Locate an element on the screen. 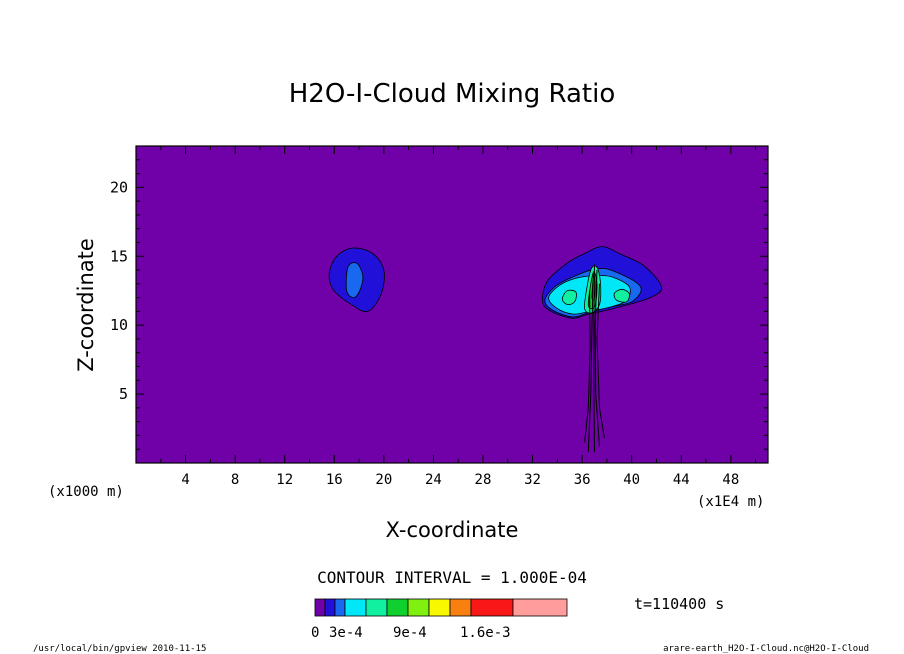 The width and height of the screenshot is (904, 654). x-tick-label: 20 is located at coordinates (383, 480).